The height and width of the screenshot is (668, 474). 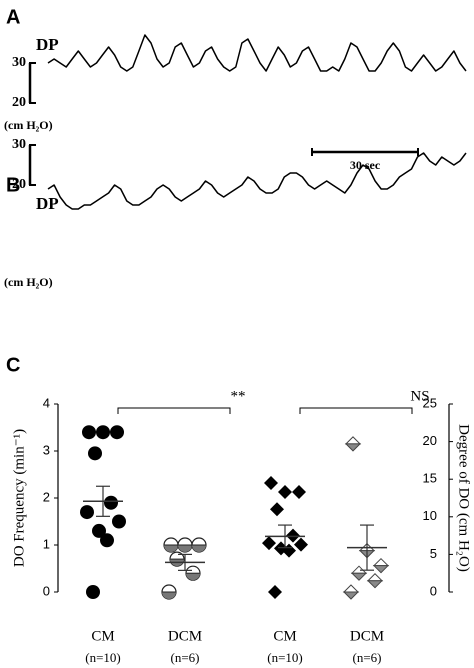 What do you see at coordinates (46, 496) in the screenshot?
I see `y-tick-label: 2` at bounding box center [46, 496].